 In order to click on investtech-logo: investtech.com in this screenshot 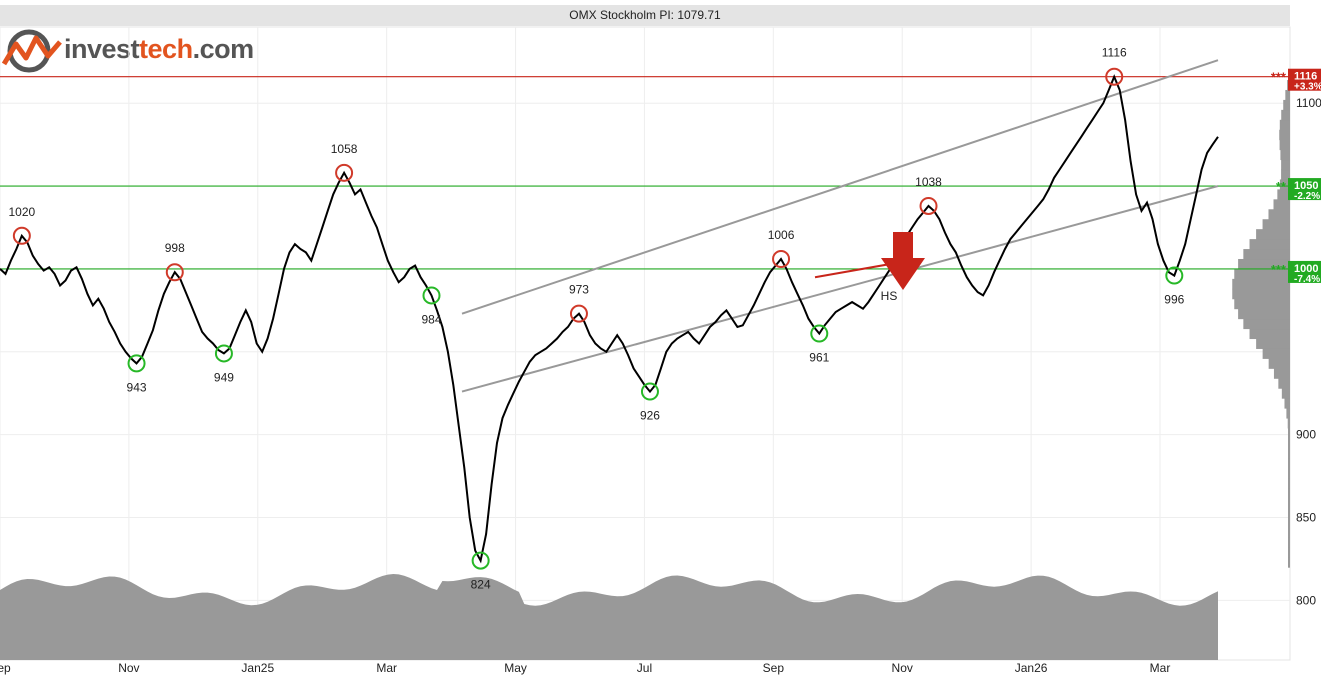, I will do `click(136, 51)`.